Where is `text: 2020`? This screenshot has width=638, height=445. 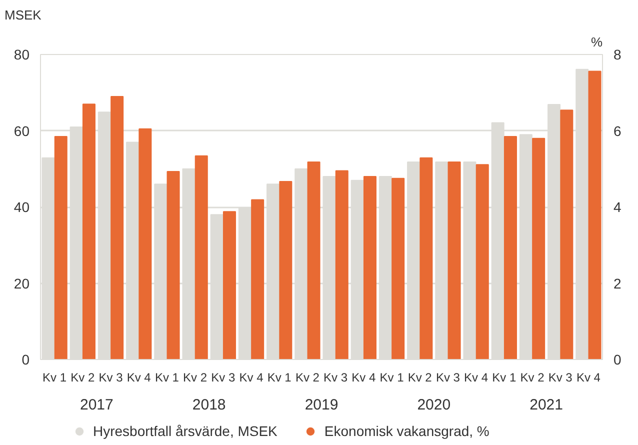 text: 2020 is located at coordinates (434, 405).